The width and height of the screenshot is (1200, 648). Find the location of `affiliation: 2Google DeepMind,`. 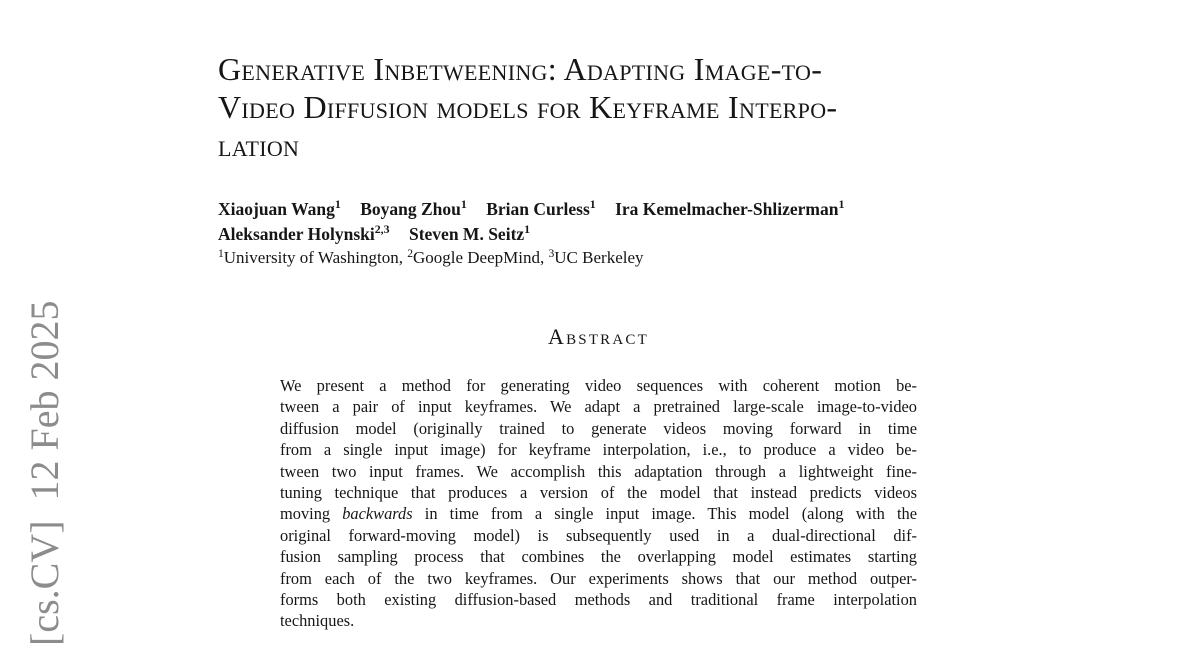

affiliation: 2Google DeepMind, is located at coordinates (478, 256).